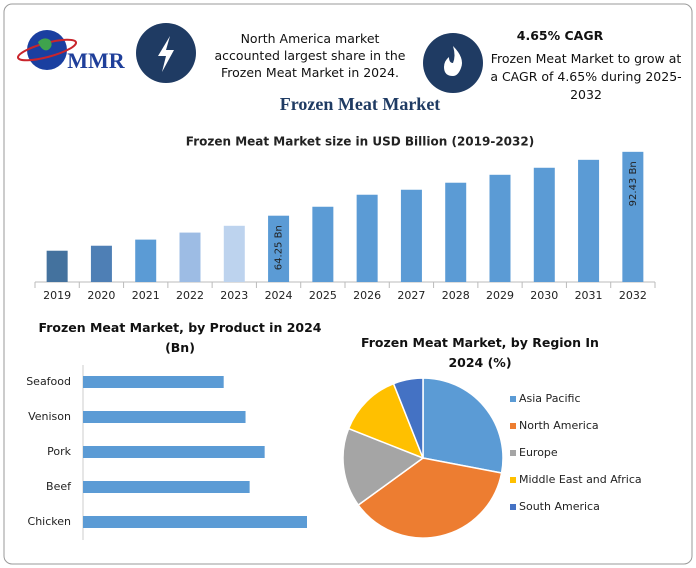  Describe the element at coordinates (146, 295) in the screenshot. I see `x-tick-label: 2021` at that location.